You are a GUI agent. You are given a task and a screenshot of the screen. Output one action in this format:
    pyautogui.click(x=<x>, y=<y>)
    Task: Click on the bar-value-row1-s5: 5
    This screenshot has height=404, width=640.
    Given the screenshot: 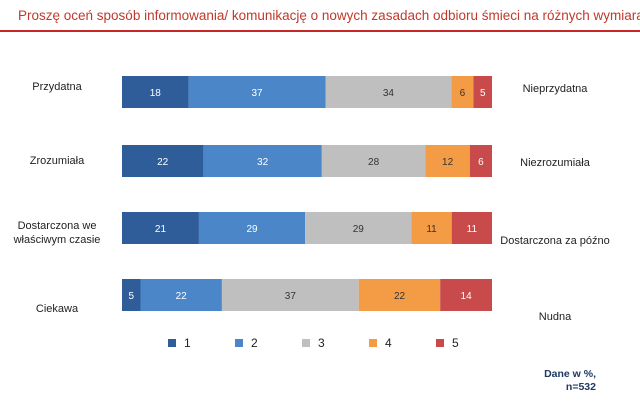 What is the action you would take?
    pyautogui.click(x=483, y=93)
    